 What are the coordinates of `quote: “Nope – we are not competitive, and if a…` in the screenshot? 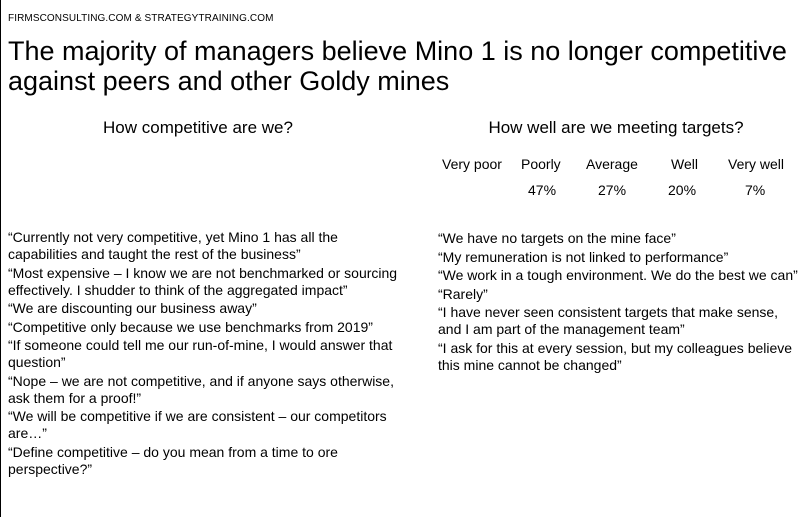 It's located at (201, 389).